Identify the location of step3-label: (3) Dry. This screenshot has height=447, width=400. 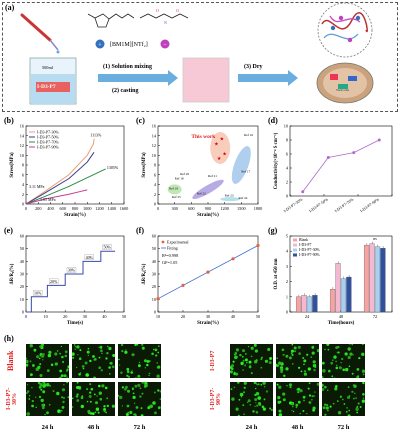
(253, 67).